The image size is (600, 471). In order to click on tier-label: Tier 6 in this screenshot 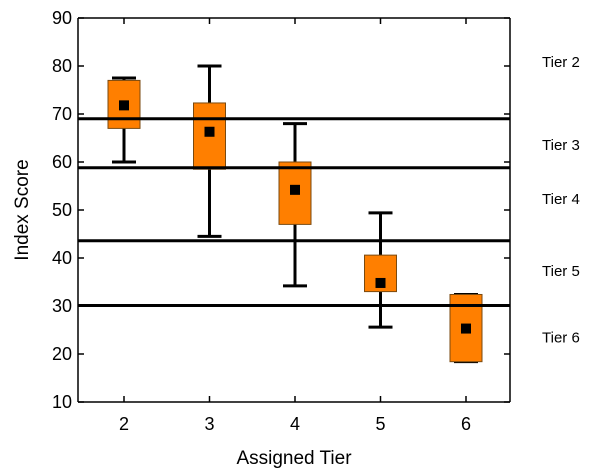, I will do `click(561, 338)`.